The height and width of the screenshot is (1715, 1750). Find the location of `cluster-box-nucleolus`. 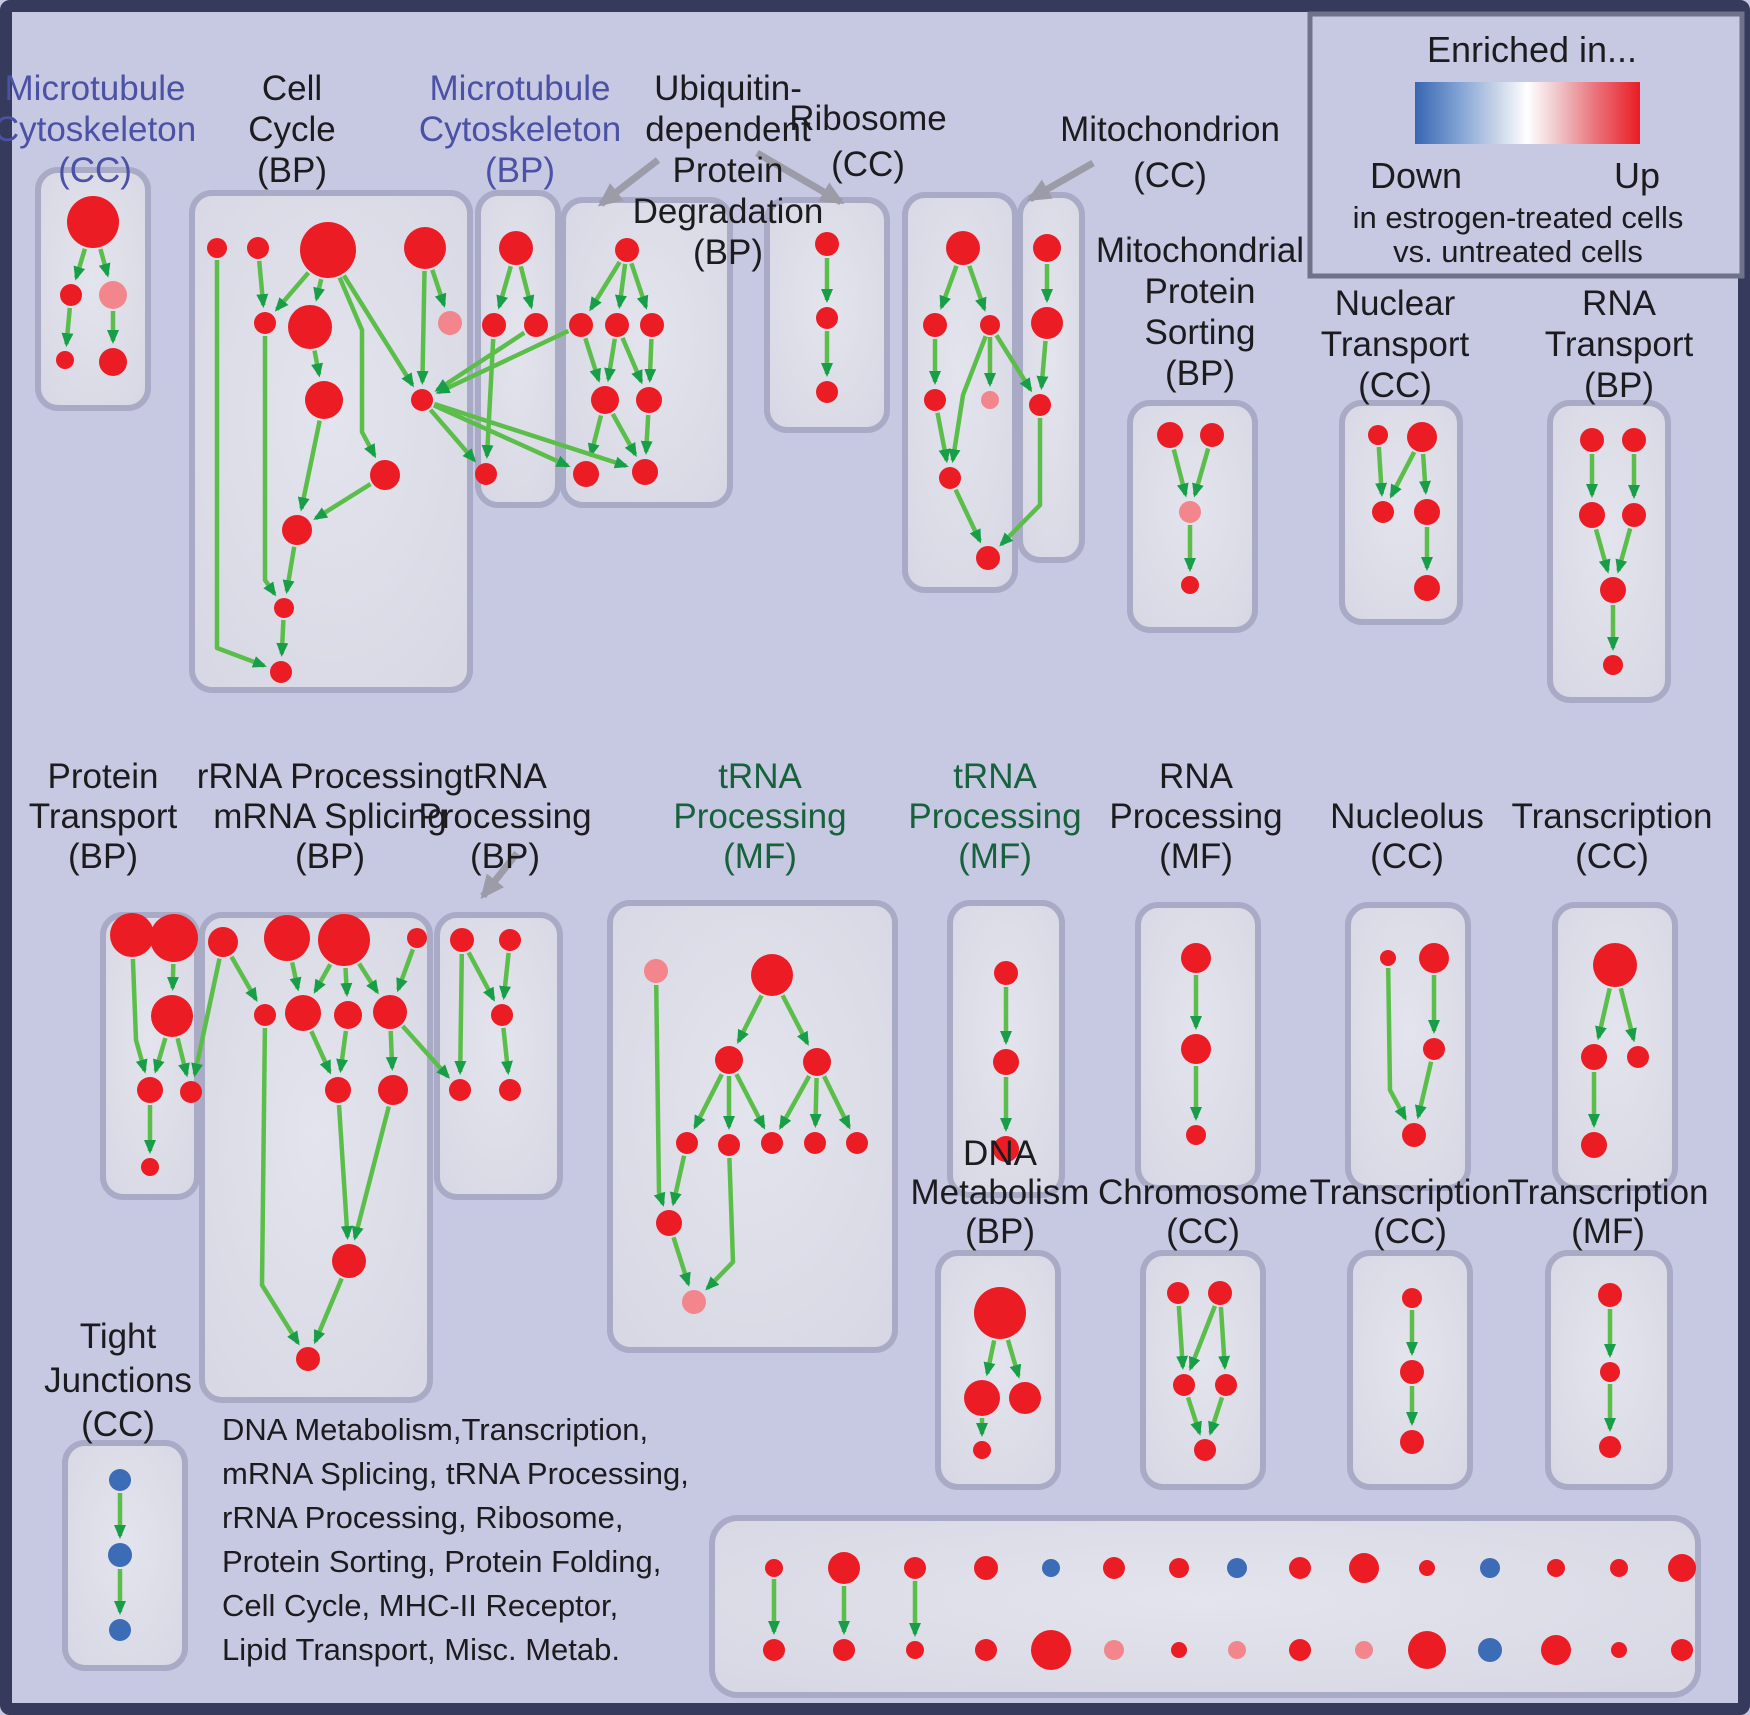

cluster-box-nucleolus is located at coordinates (1408, 1046).